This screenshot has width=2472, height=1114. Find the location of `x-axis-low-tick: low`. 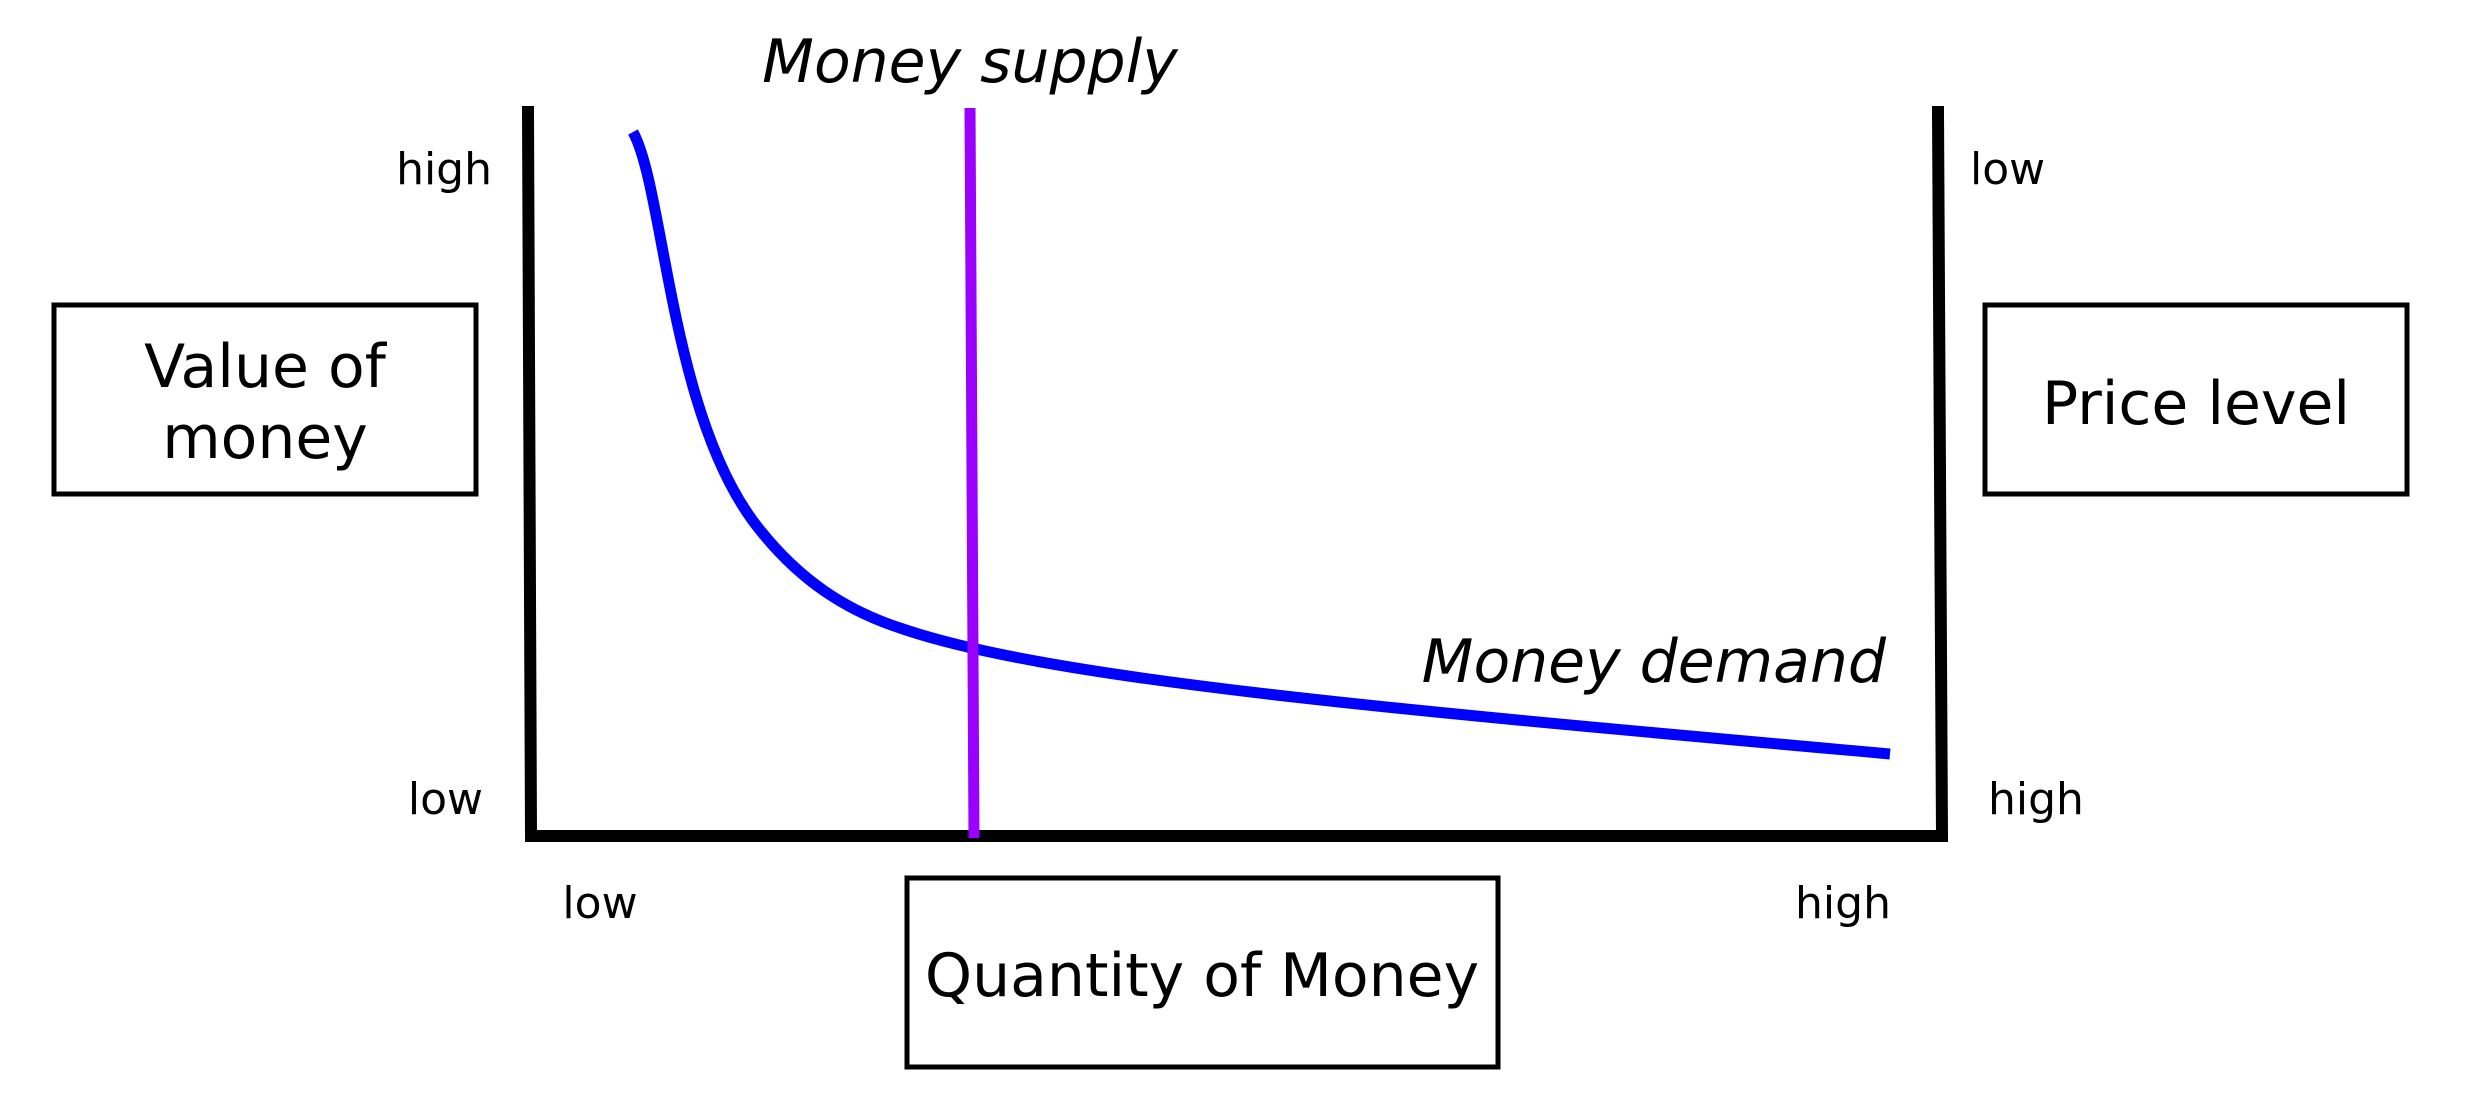

x-axis-low-tick: low is located at coordinates (599, 903).